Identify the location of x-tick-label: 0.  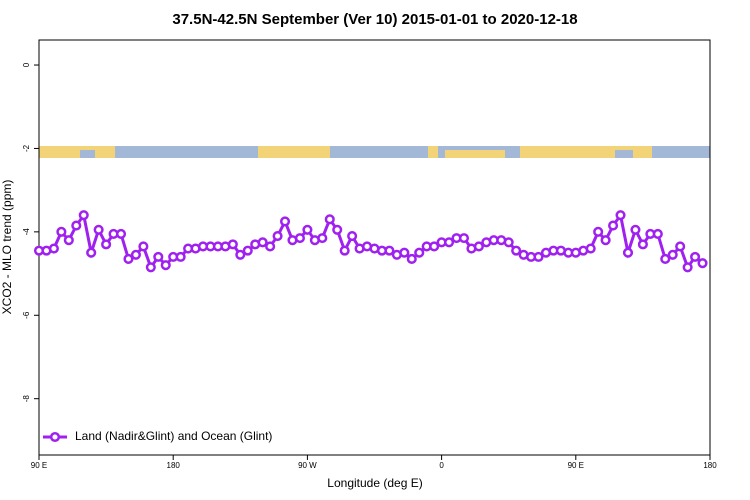
(441, 465).